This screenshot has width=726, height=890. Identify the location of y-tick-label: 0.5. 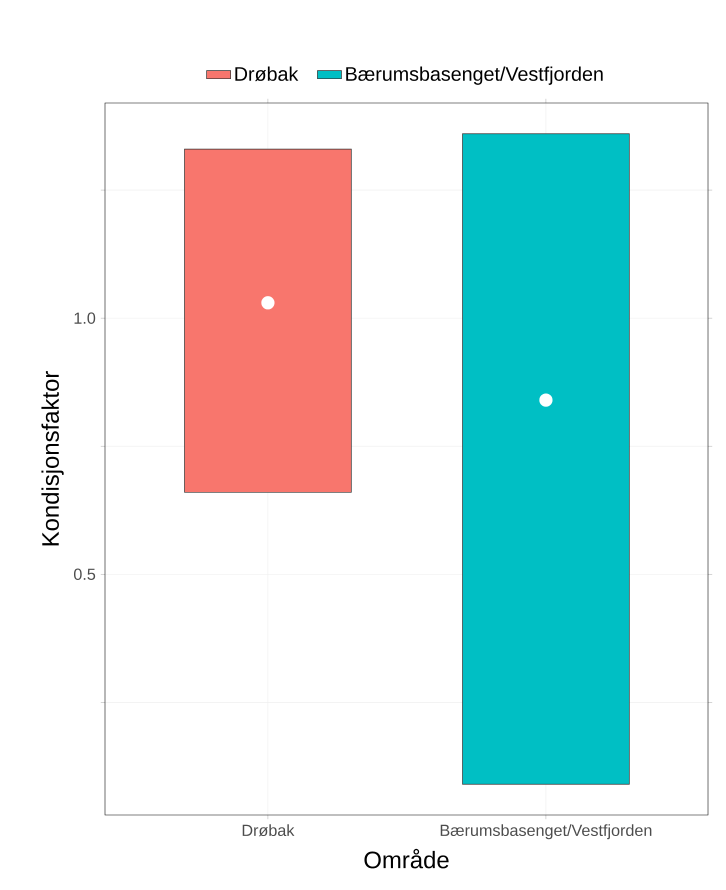
(85, 574).